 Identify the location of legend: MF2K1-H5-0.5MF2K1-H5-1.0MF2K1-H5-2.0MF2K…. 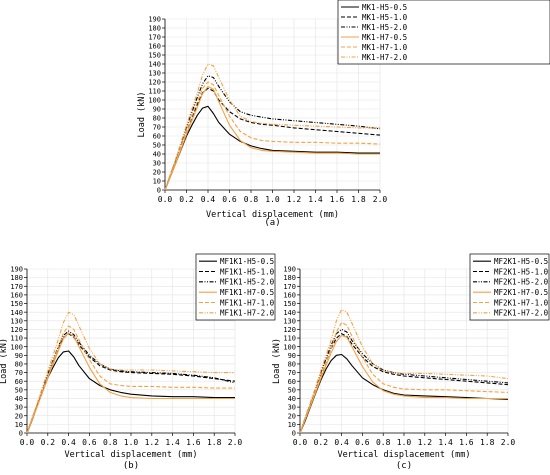
(509, 287).